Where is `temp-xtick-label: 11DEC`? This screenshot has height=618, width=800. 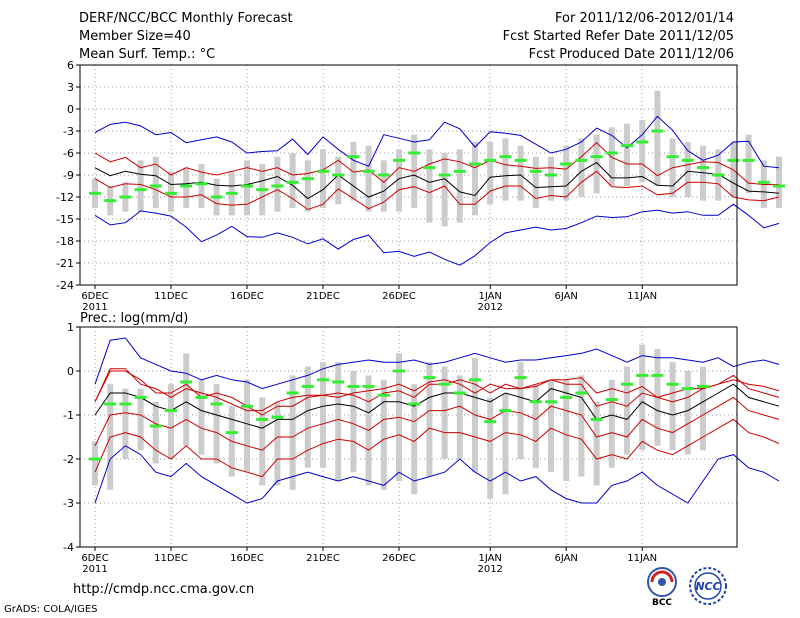 temp-xtick-label: 11DEC is located at coordinates (171, 296).